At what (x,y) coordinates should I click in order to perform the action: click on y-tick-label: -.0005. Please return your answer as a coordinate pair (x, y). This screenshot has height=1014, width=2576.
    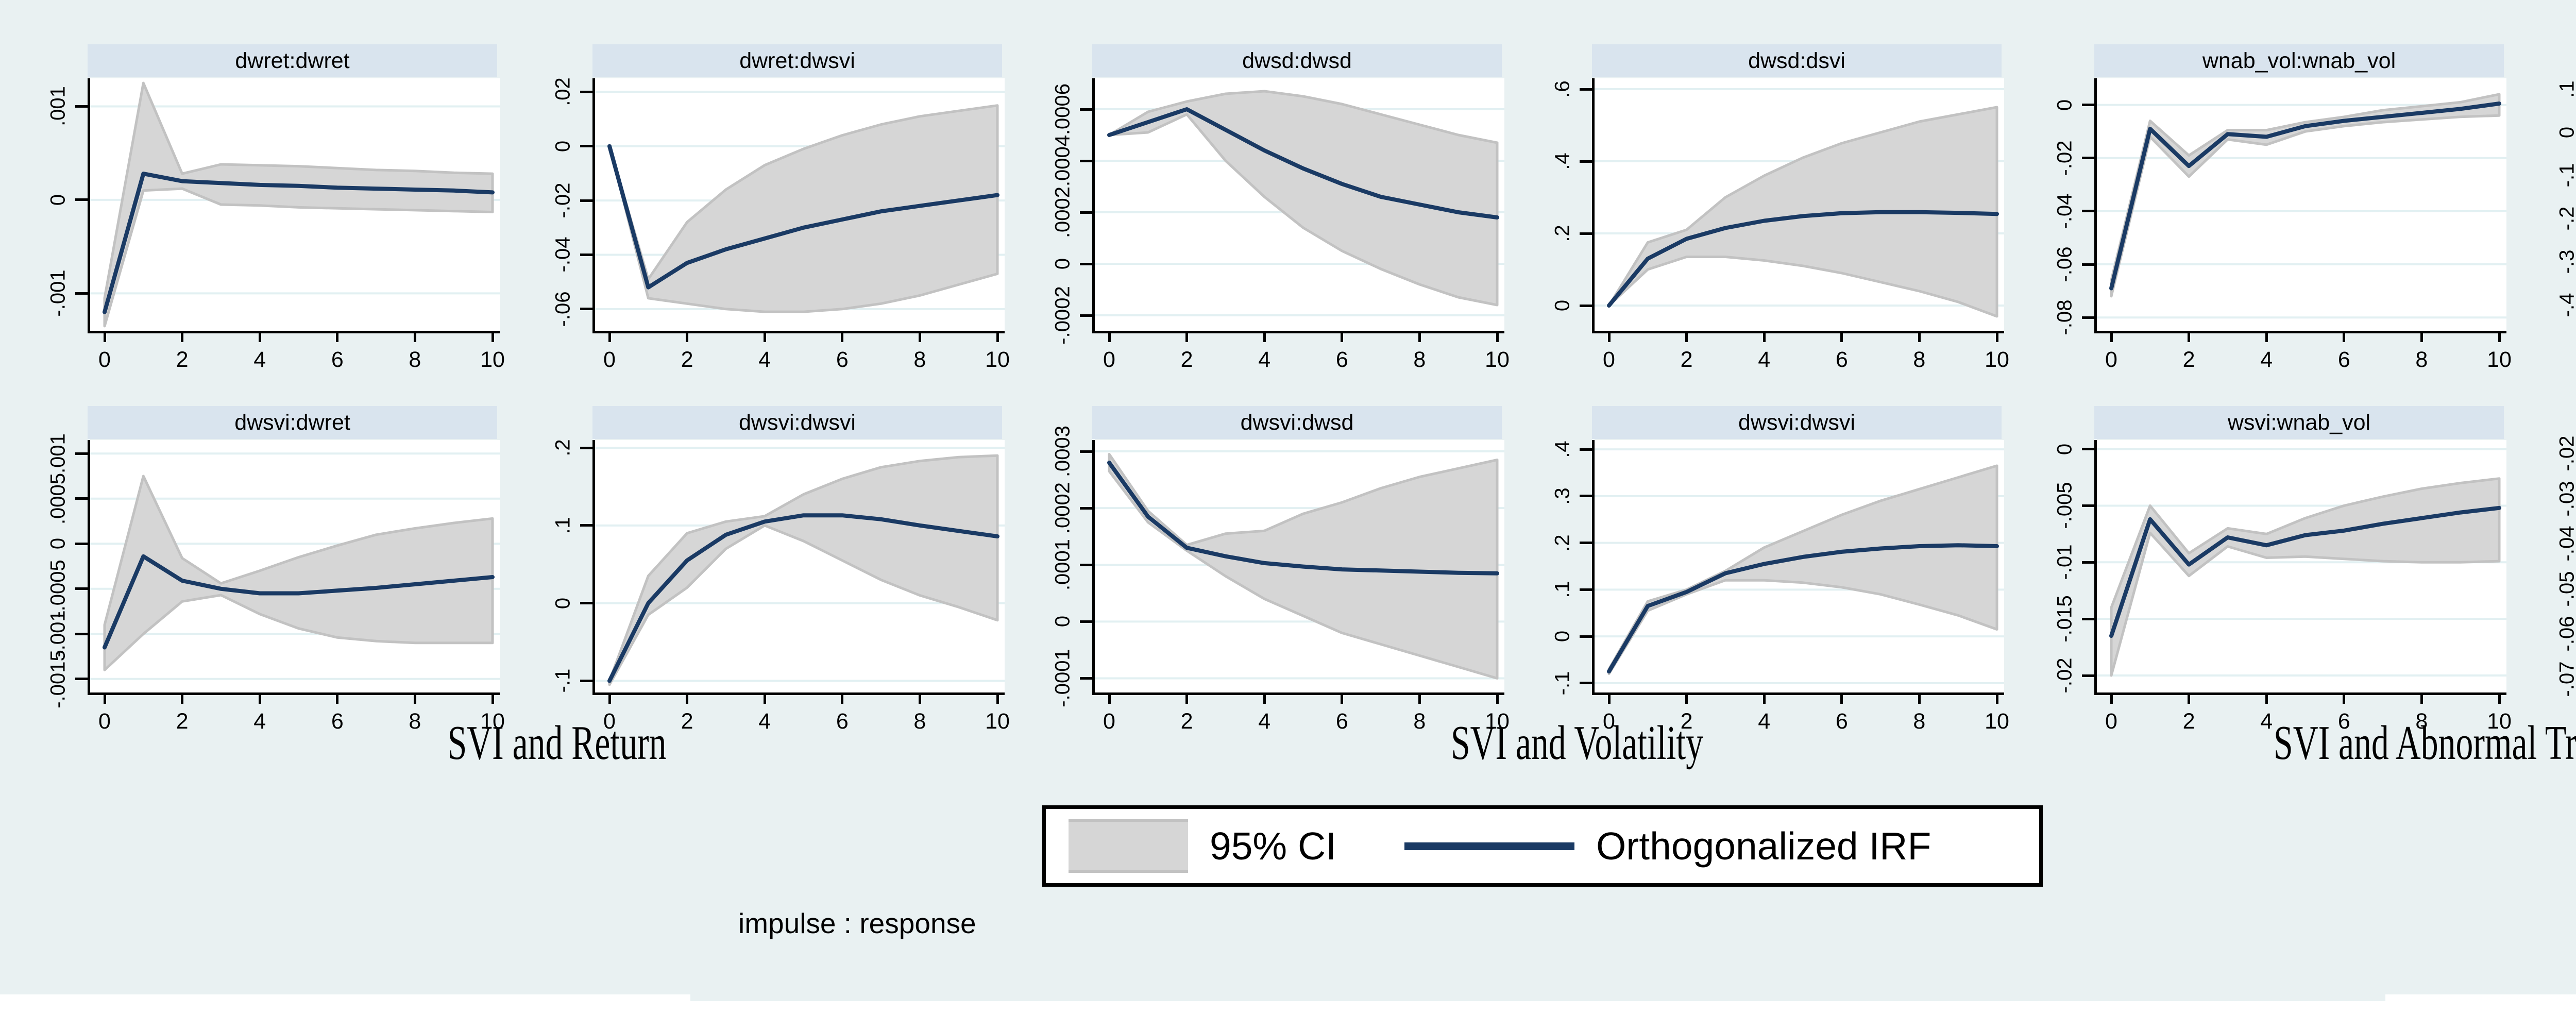
    Looking at the image, I should click on (58, 589).